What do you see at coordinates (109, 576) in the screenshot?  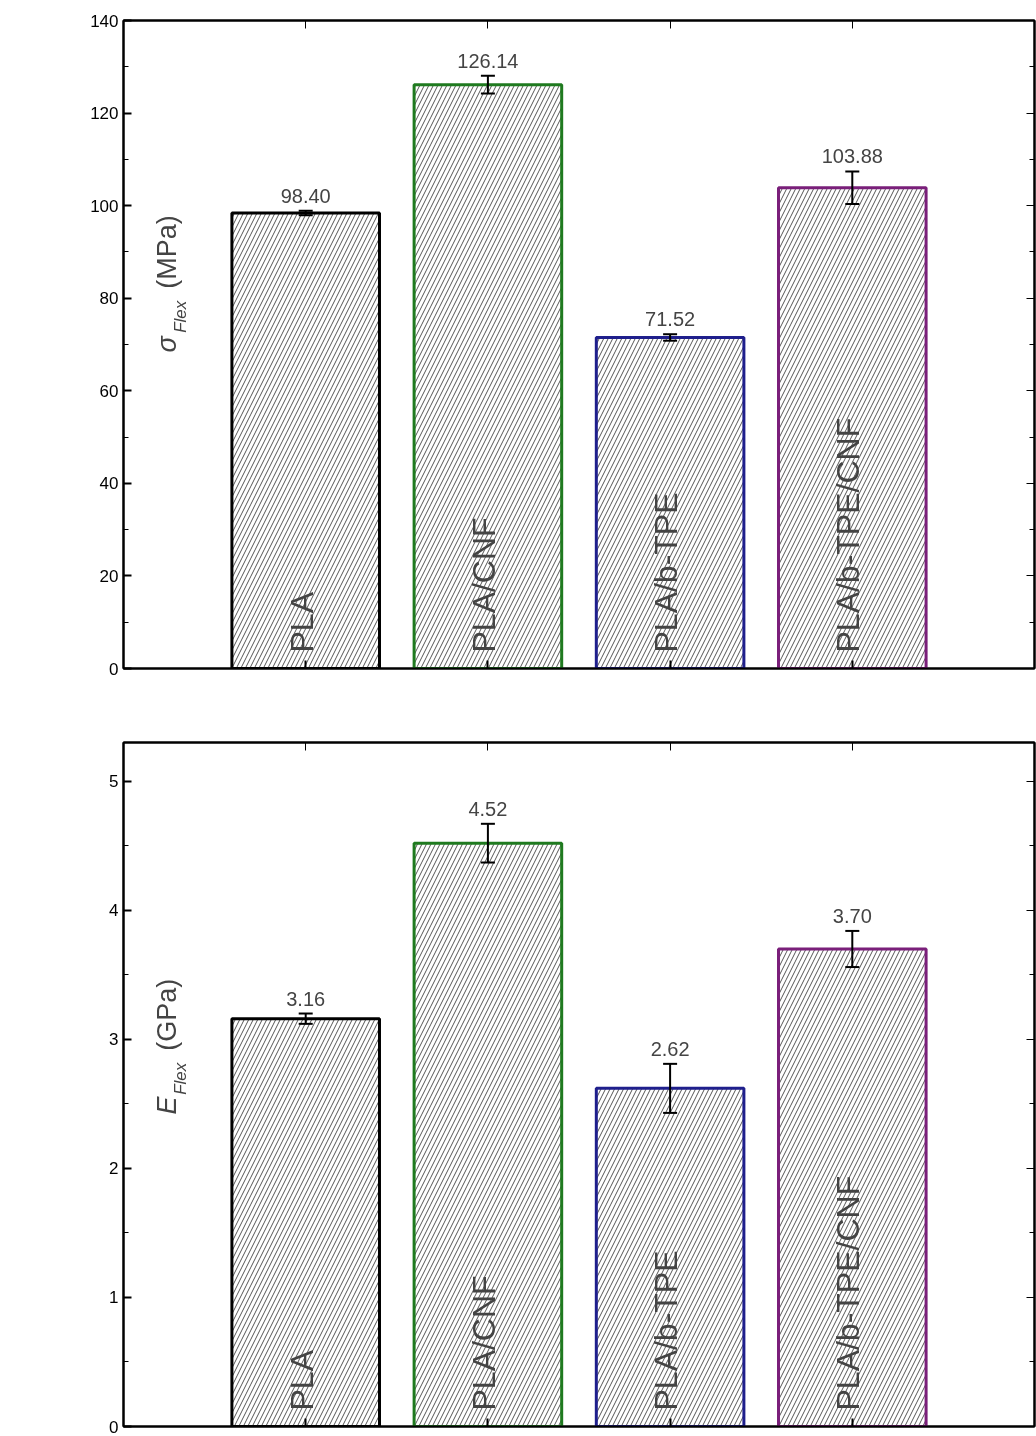 I see `y-tick-label: 20` at bounding box center [109, 576].